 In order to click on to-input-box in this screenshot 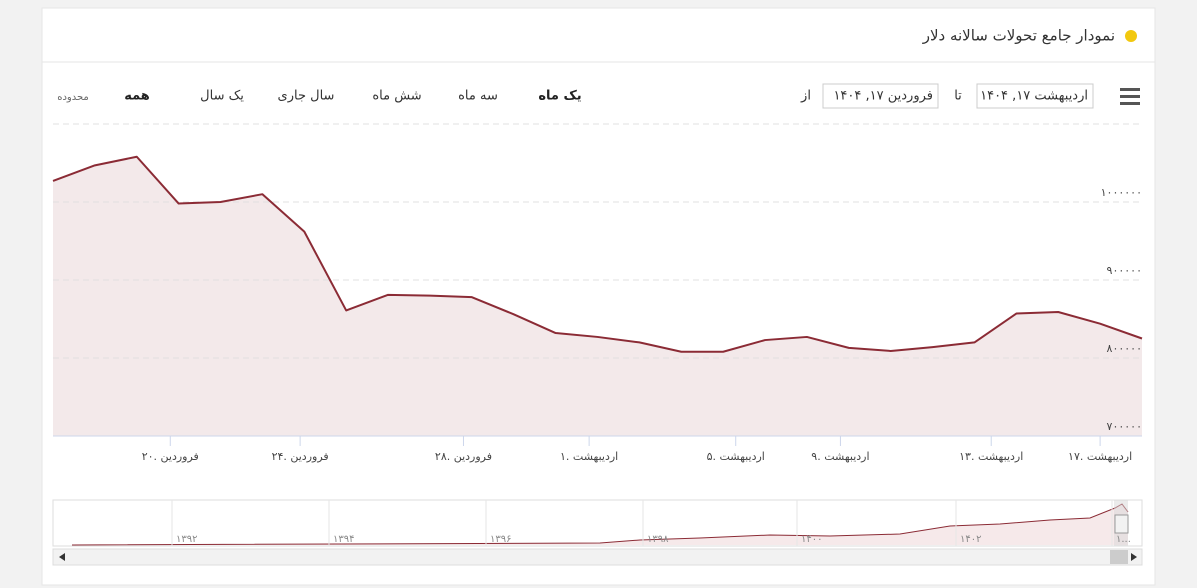, I will do `click(1035, 96)`.